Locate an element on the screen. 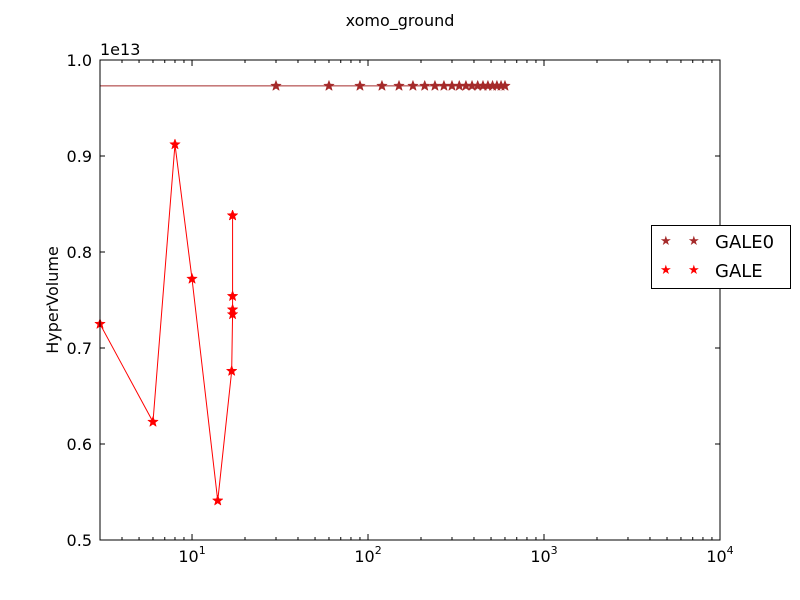 This screenshot has height=600, width=800. y-offset-label: 1e13 is located at coordinates (120, 49).